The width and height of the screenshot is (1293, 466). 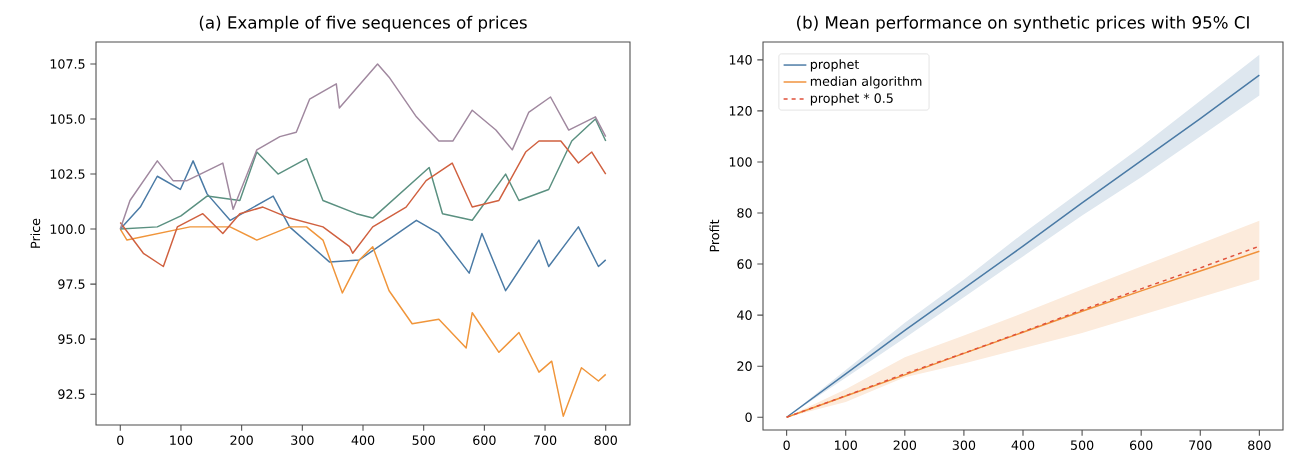 I want to click on y-tick-label: 100, so click(x=740, y=162).